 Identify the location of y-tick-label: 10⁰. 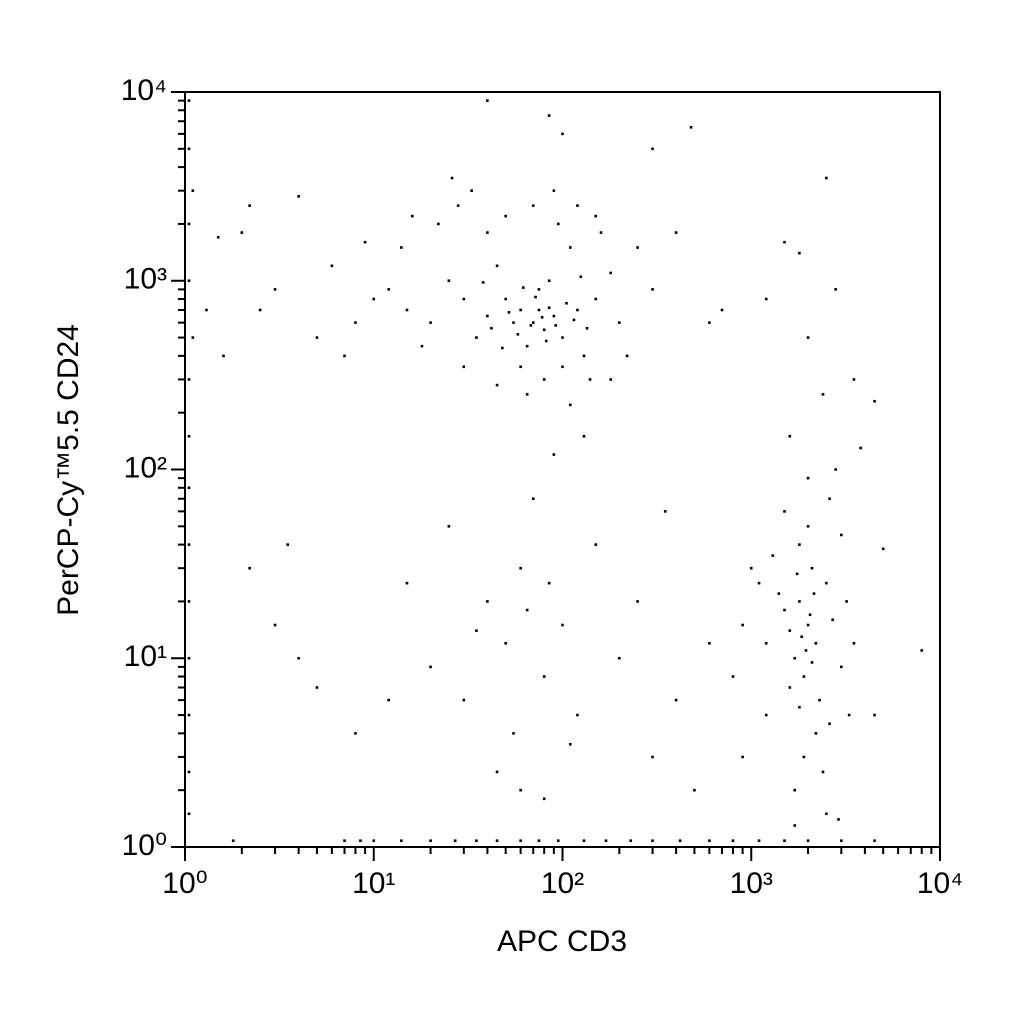
(144, 845).